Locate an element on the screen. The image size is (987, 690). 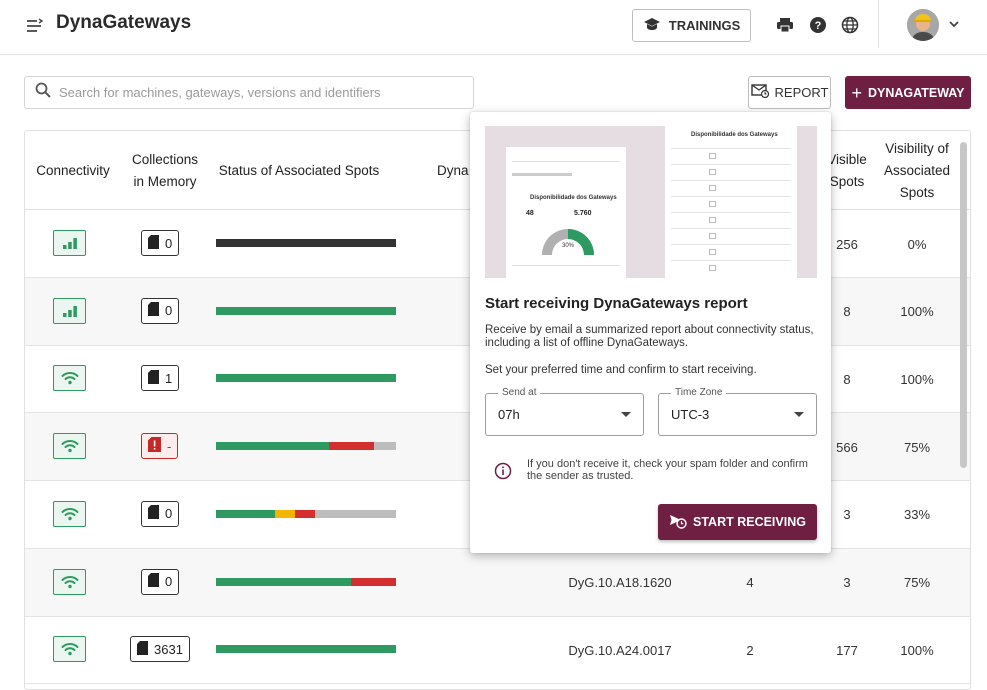
send-at-select: Send at 07h is located at coordinates (564, 411).